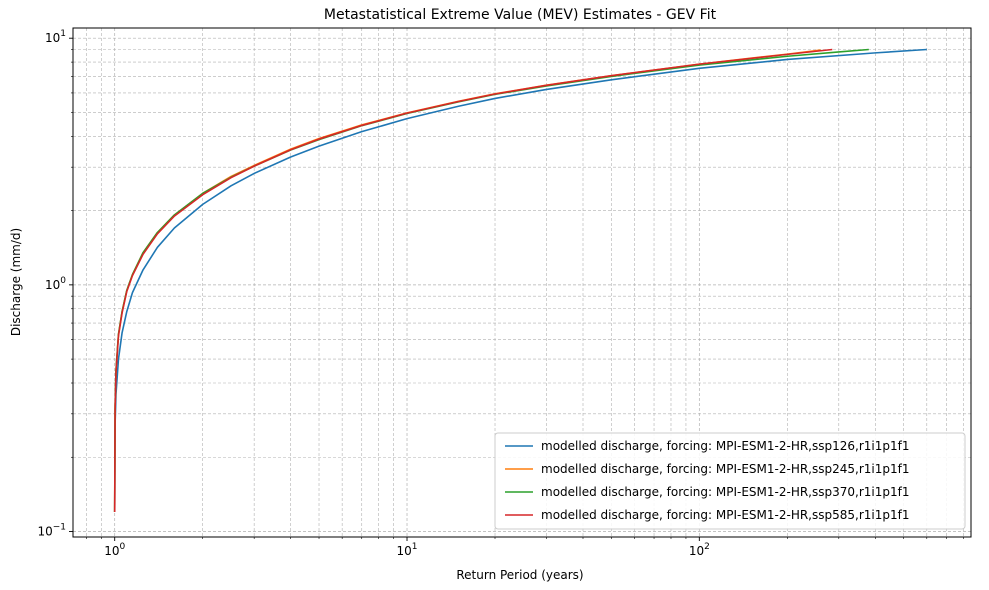 The image size is (989, 590). I want to click on x-axis-label: Return Period (years), so click(519, 575).